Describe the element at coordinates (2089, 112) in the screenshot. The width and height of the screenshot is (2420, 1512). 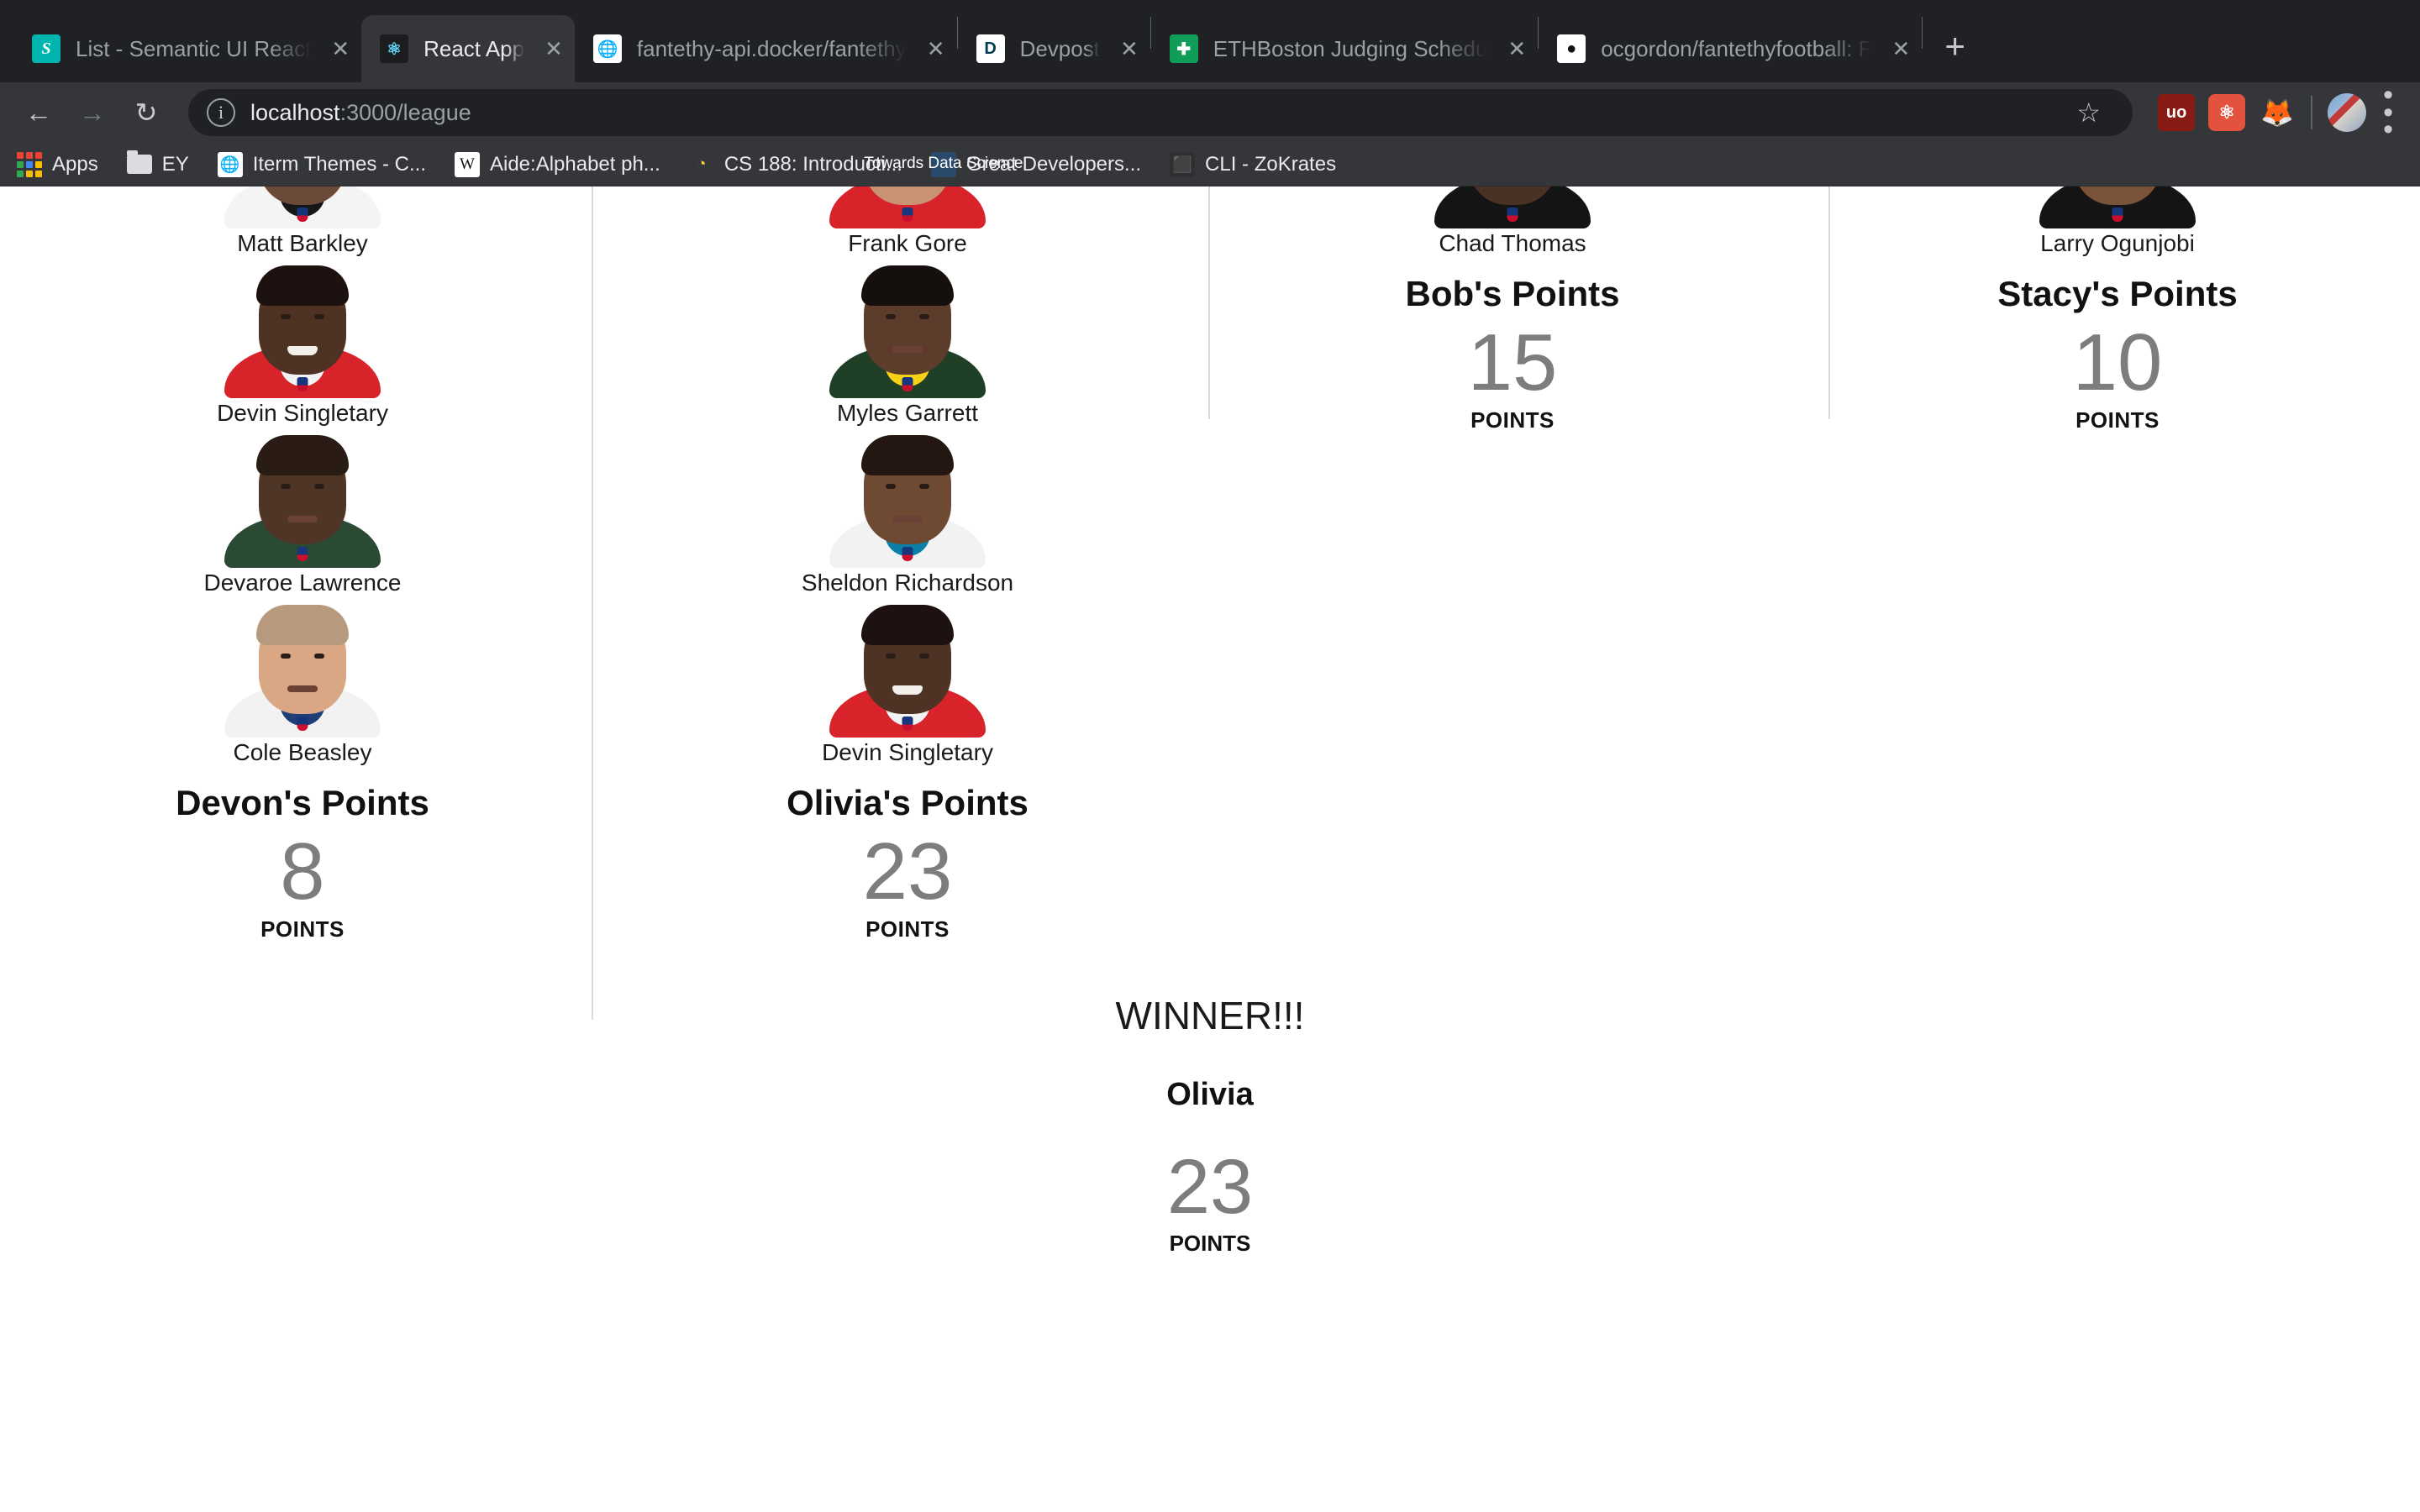
I see `bookmark-star-icon: ☆` at that location.